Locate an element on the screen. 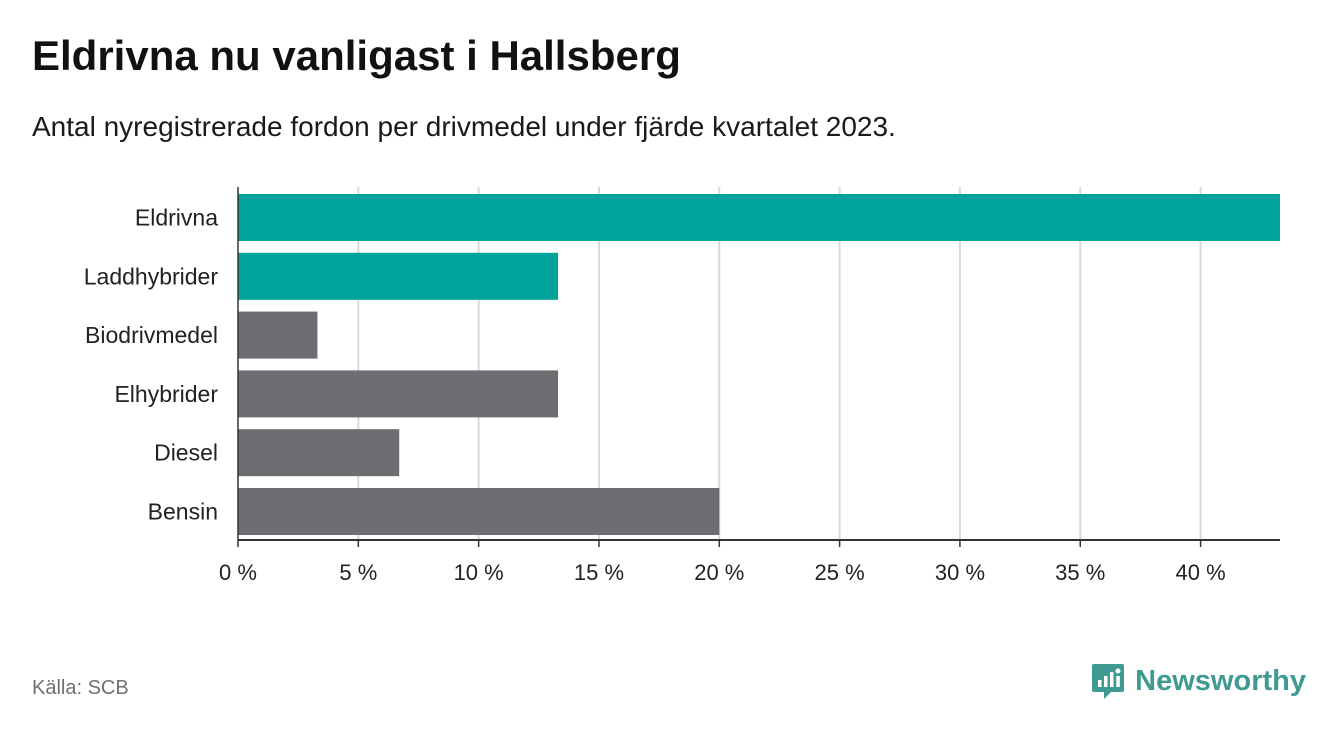 Image resolution: width=1340 pixels, height=733 pixels. brand-logo: Newsworthy is located at coordinates (1198, 681).